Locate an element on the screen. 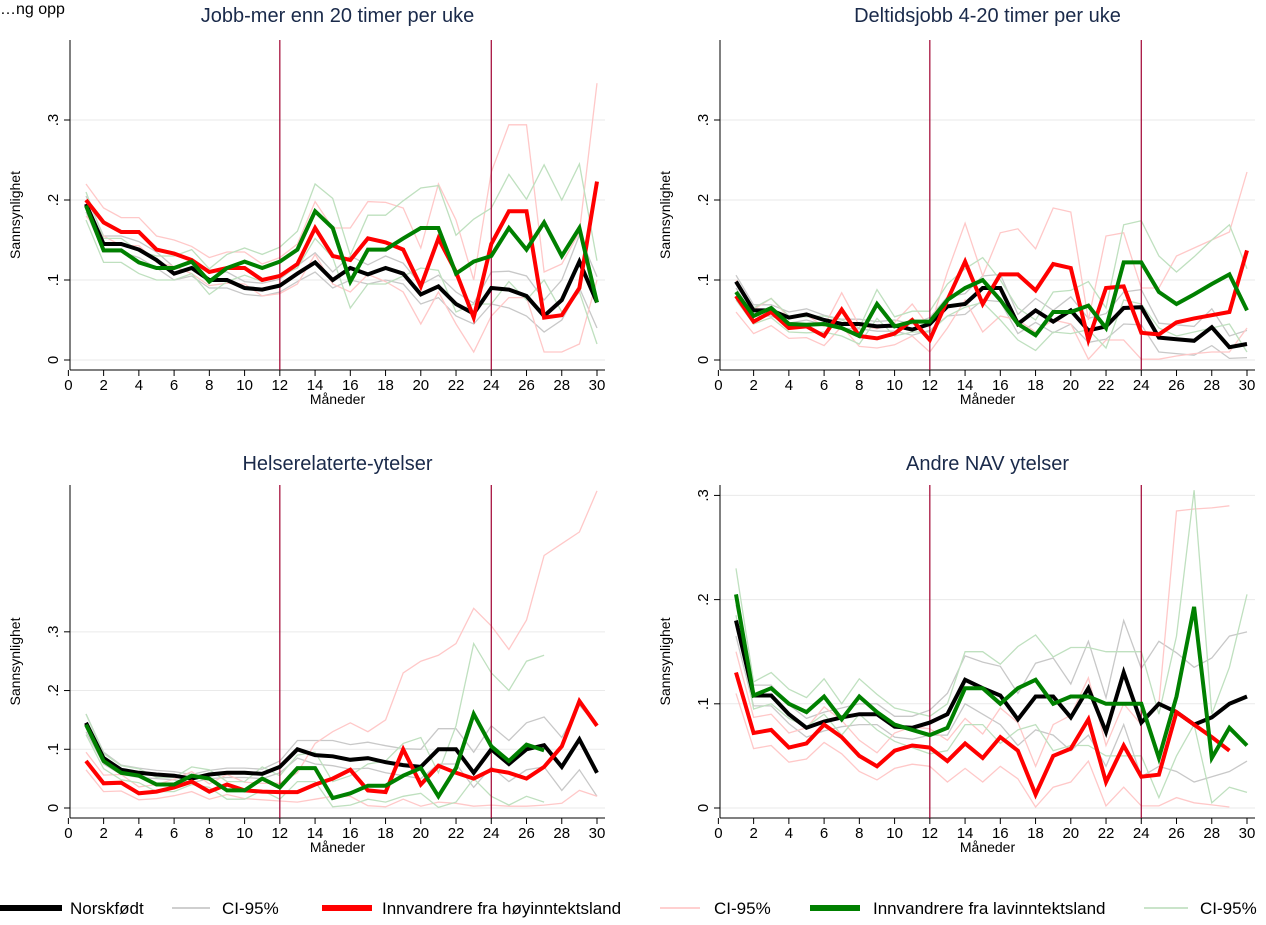 The width and height of the screenshot is (1266, 925). legend-item: Innvandrere fra lavinntektsland is located at coordinates (957, 908).